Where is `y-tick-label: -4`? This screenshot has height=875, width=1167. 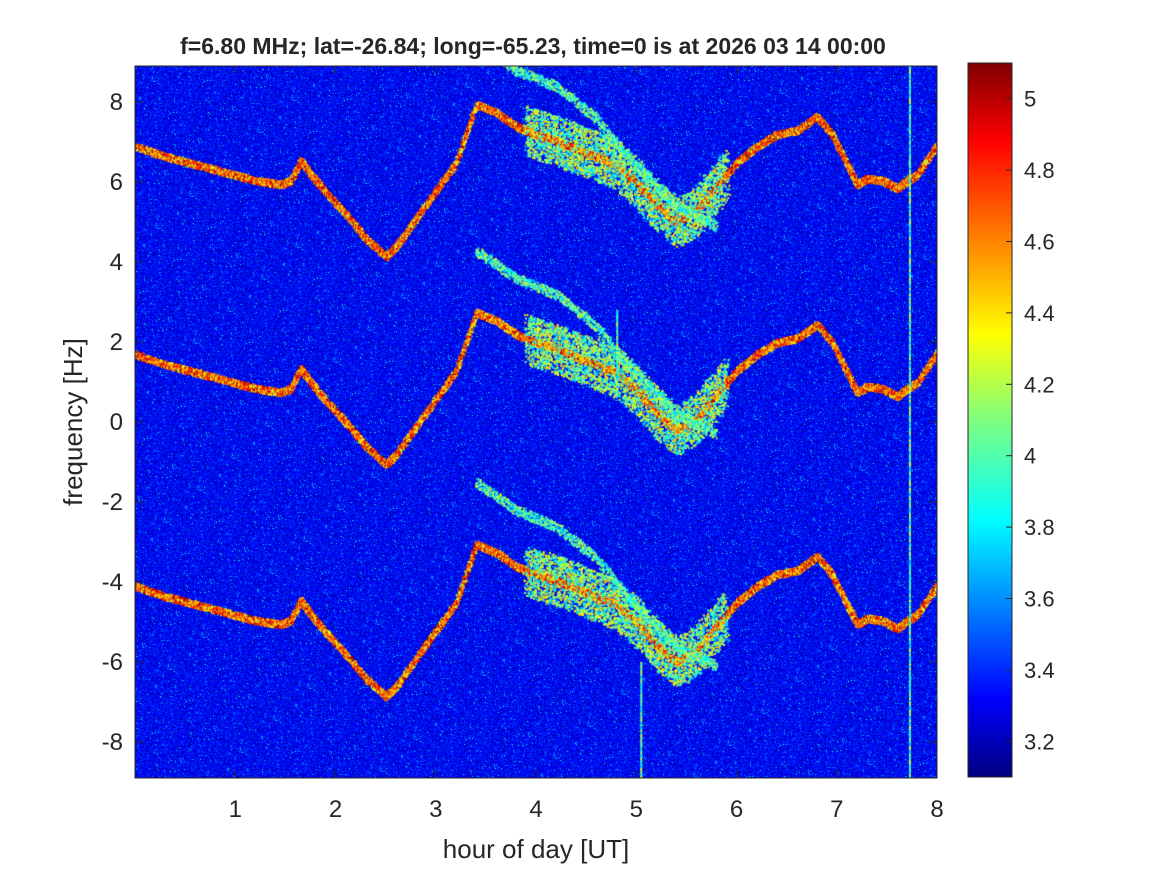
y-tick-label: -4 is located at coordinates (112, 582).